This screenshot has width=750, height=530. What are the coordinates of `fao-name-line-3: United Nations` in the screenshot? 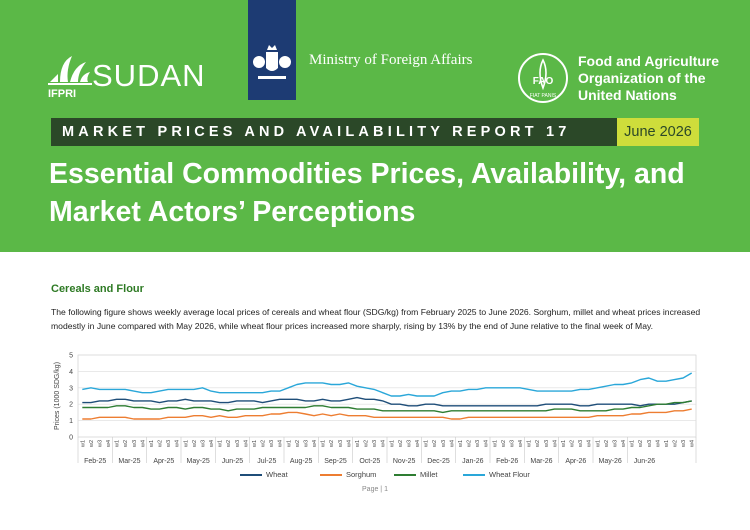 It's located at (627, 95).